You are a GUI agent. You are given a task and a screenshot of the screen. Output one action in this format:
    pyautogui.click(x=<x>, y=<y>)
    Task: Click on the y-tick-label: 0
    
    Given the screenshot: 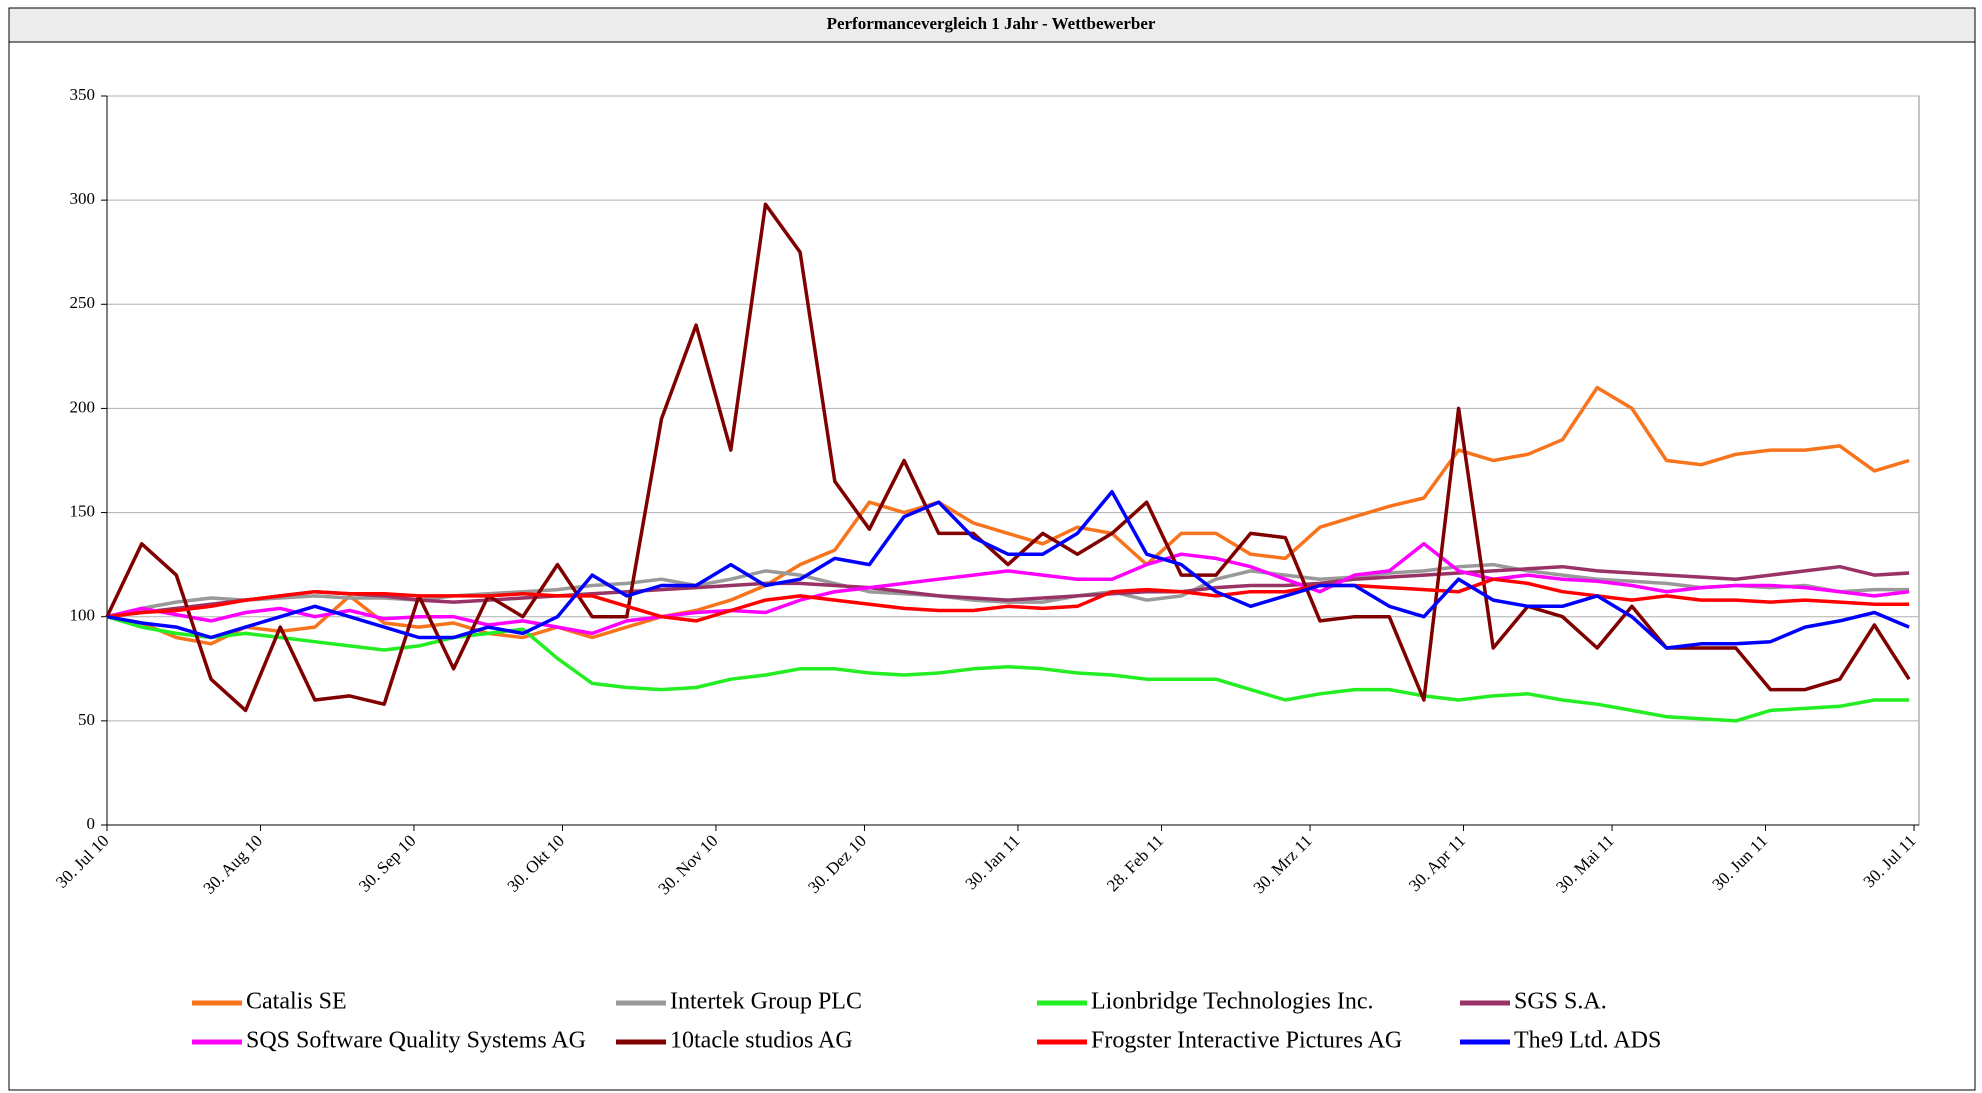 What is the action you would take?
    pyautogui.click(x=91, y=823)
    